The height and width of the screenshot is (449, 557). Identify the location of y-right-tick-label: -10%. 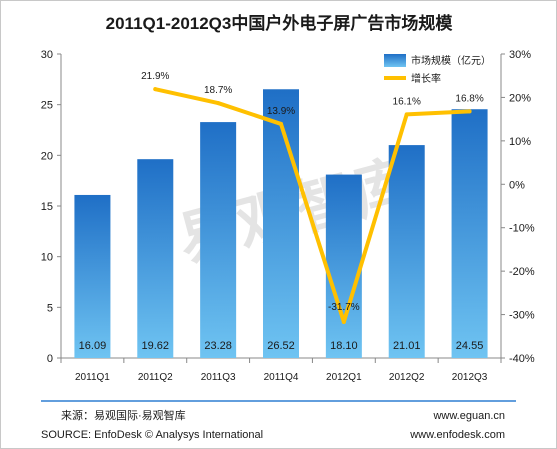
(522, 229).